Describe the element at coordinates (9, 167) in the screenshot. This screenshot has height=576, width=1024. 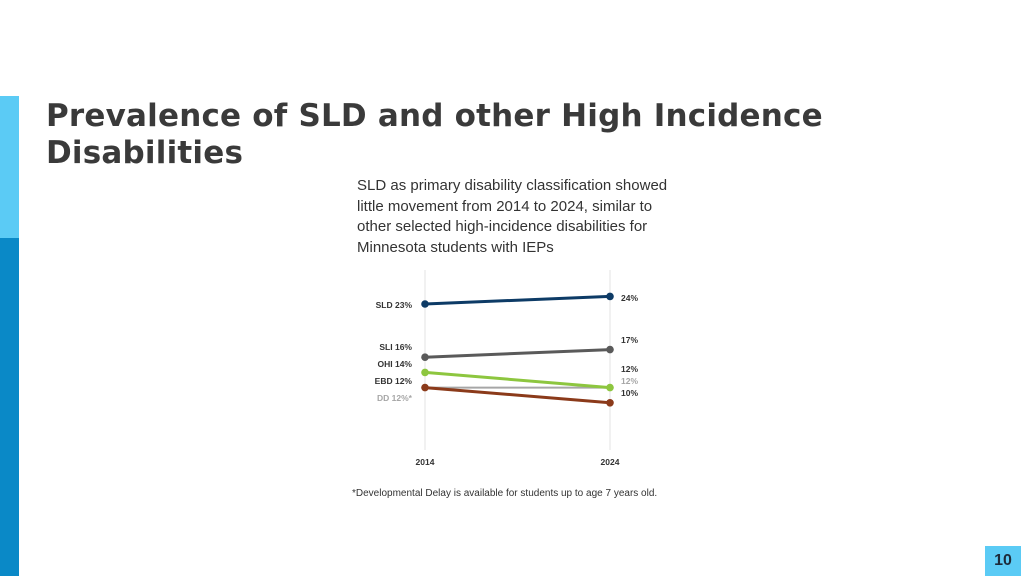
I see `accent-bar-top` at that location.